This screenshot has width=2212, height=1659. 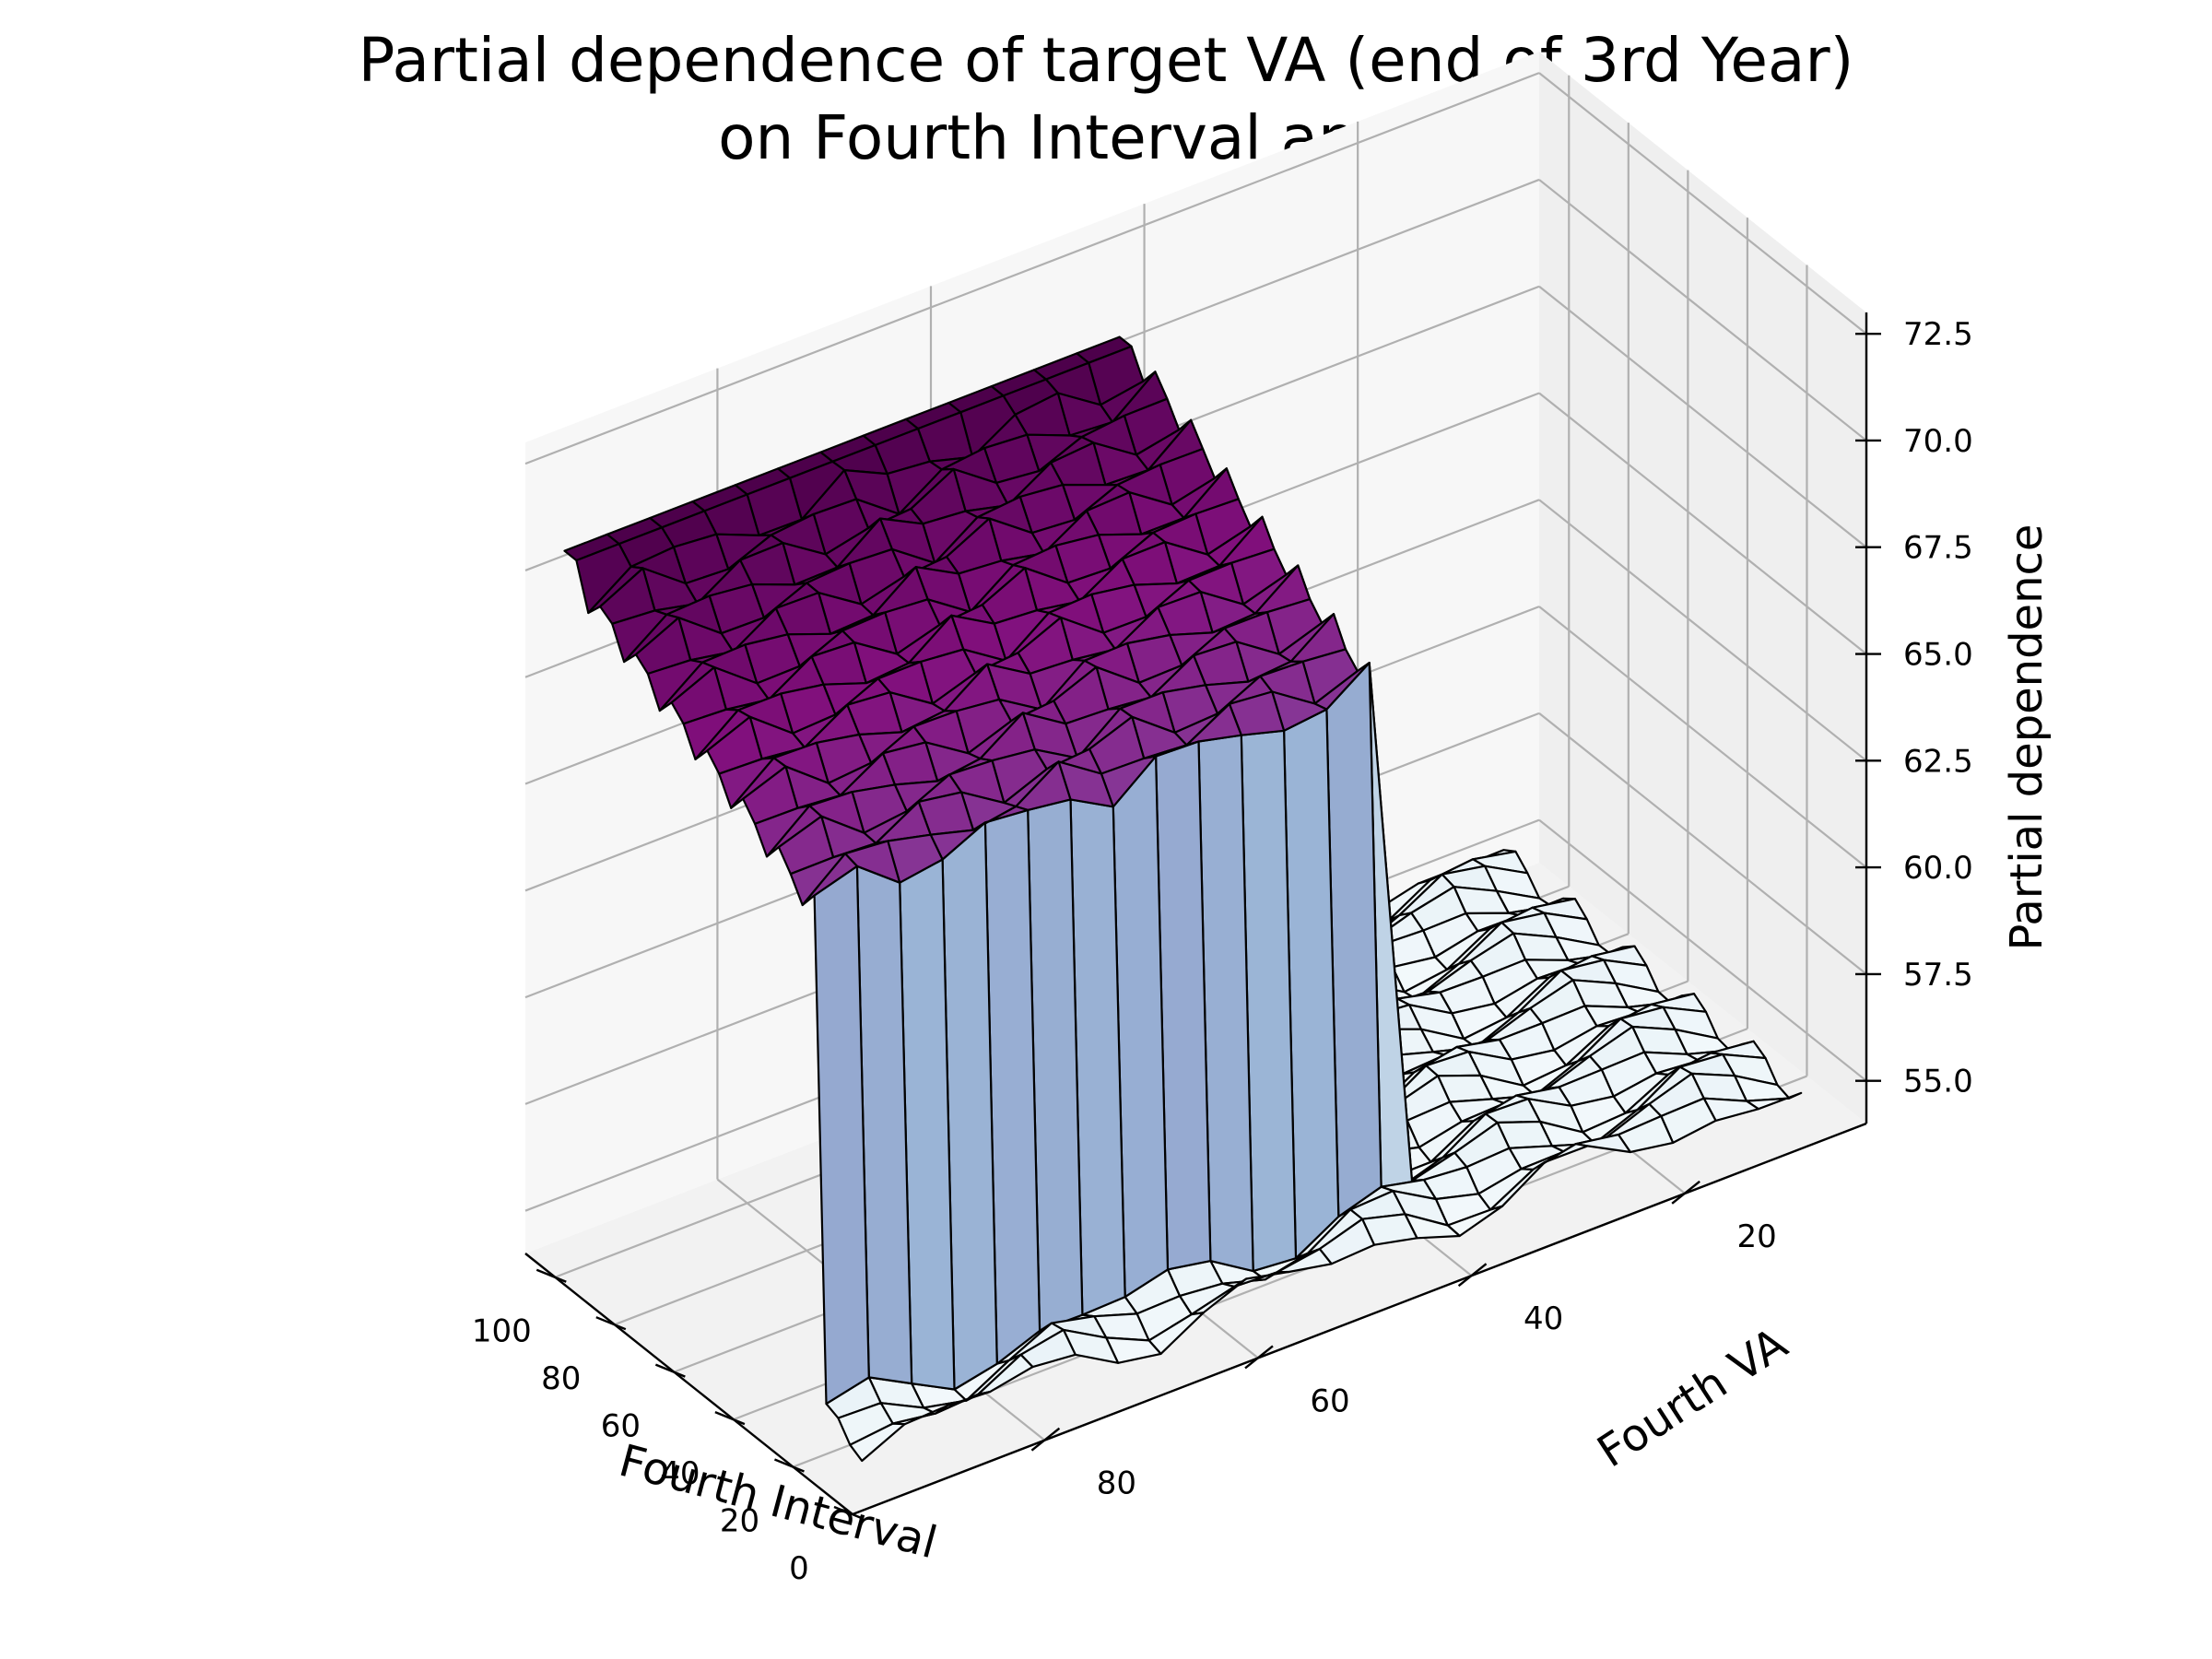 What do you see at coordinates (1938, 761) in the screenshot?
I see `z-tick-label: 62.5` at bounding box center [1938, 761].